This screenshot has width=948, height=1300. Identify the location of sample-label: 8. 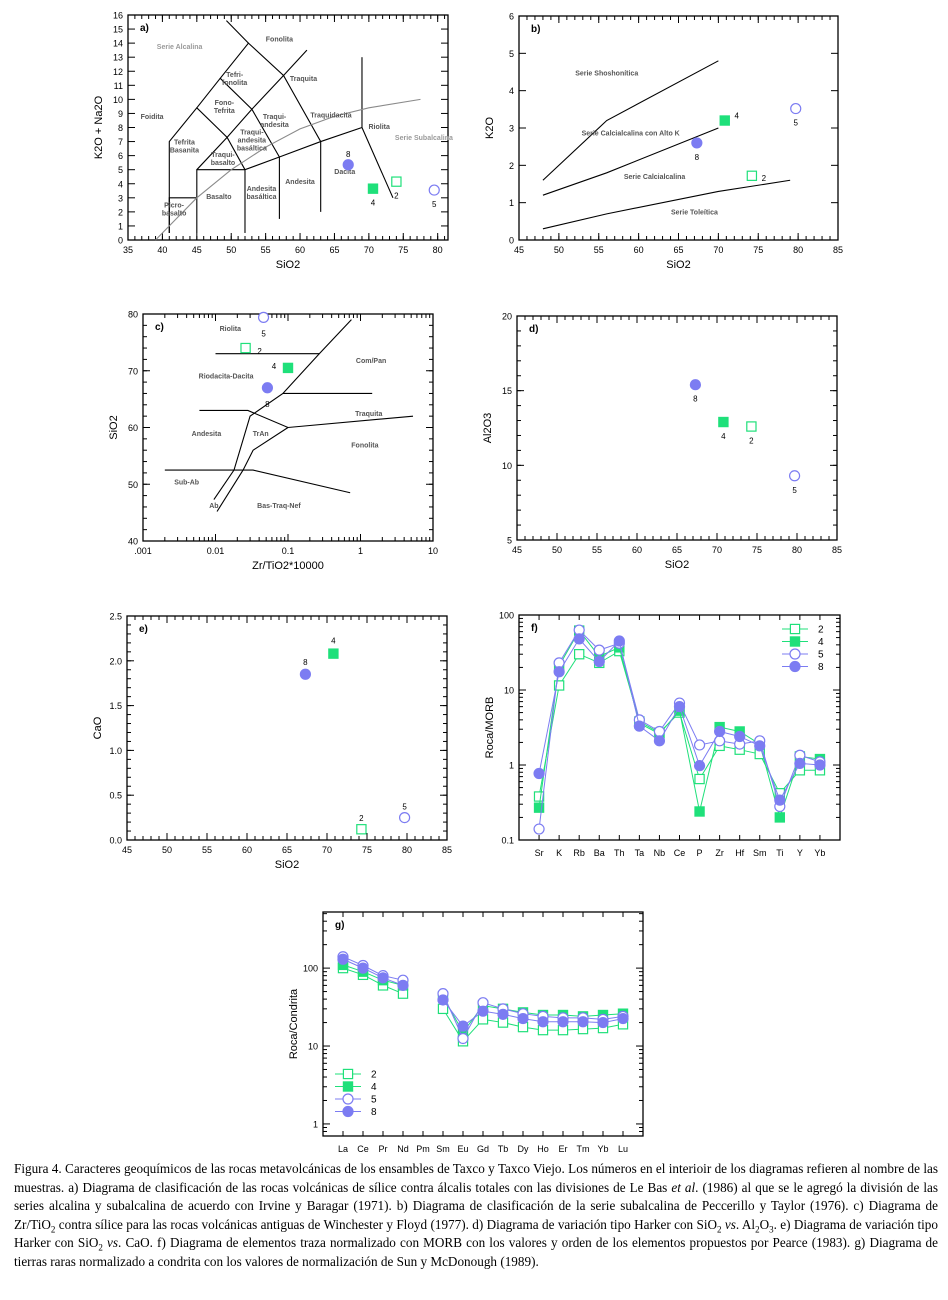
(348, 154).